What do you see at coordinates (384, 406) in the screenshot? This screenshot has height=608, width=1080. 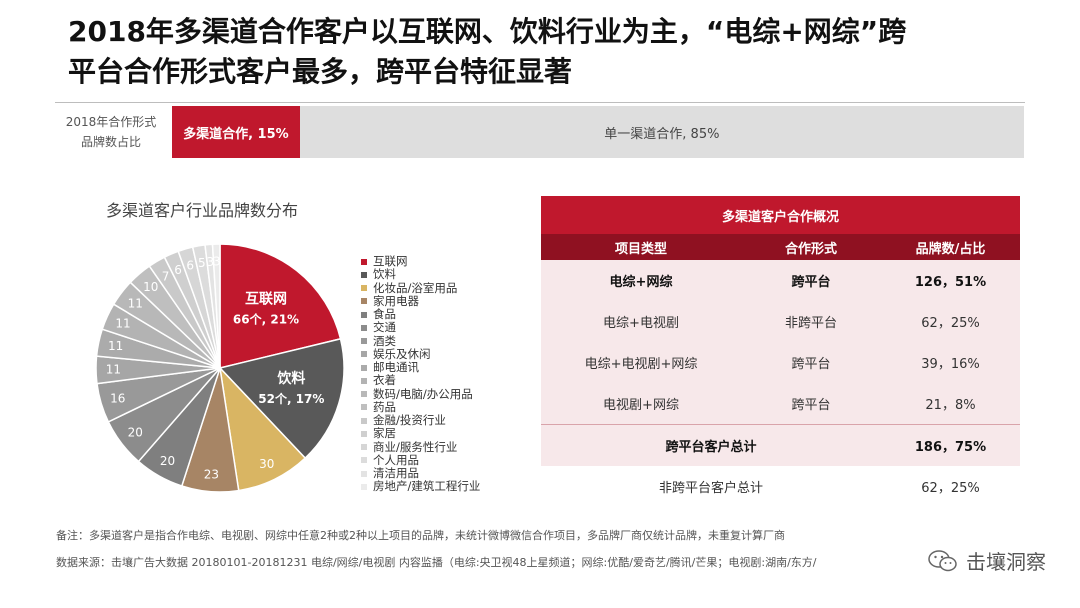 I see `legend-label: 药品` at bounding box center [384, 406].